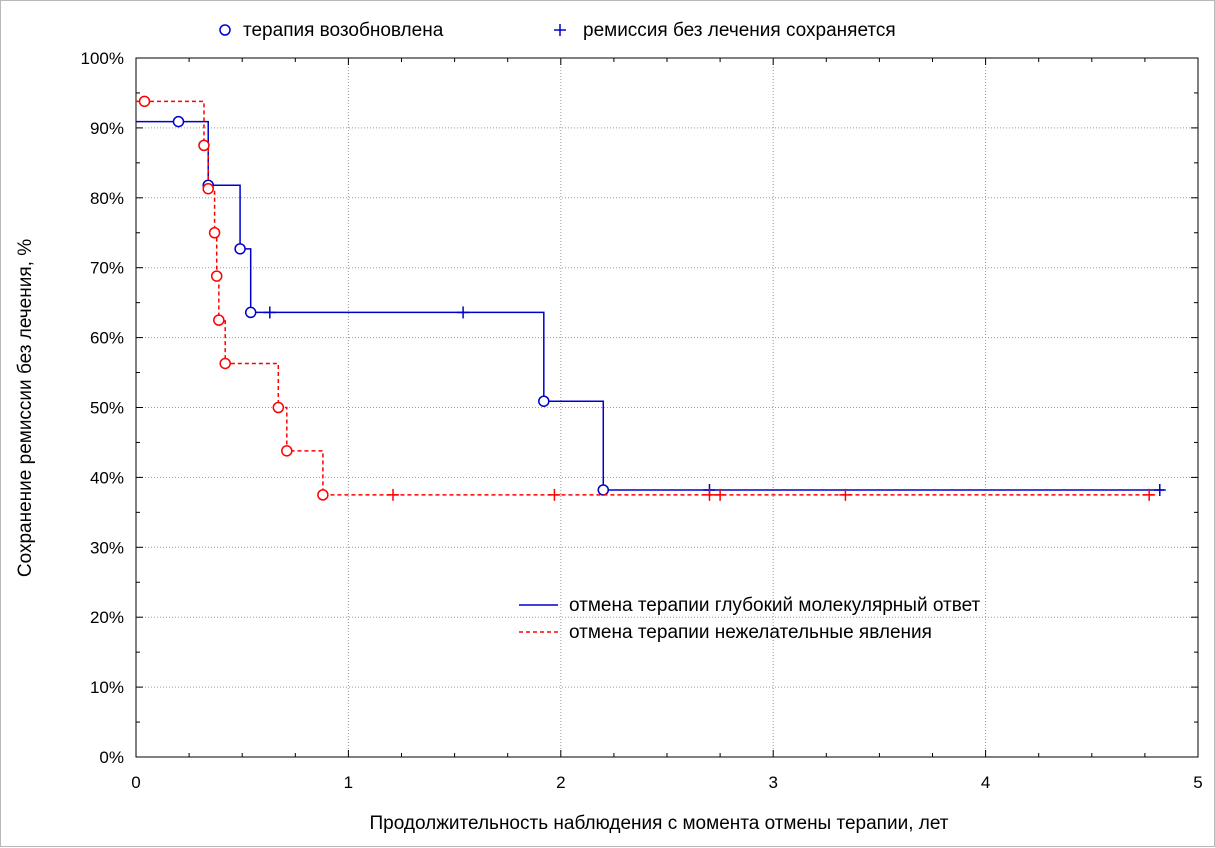 The height and width of the screenshot is (848, 1215). I want to click on y-tick-label: 50%, so click(107, 408).